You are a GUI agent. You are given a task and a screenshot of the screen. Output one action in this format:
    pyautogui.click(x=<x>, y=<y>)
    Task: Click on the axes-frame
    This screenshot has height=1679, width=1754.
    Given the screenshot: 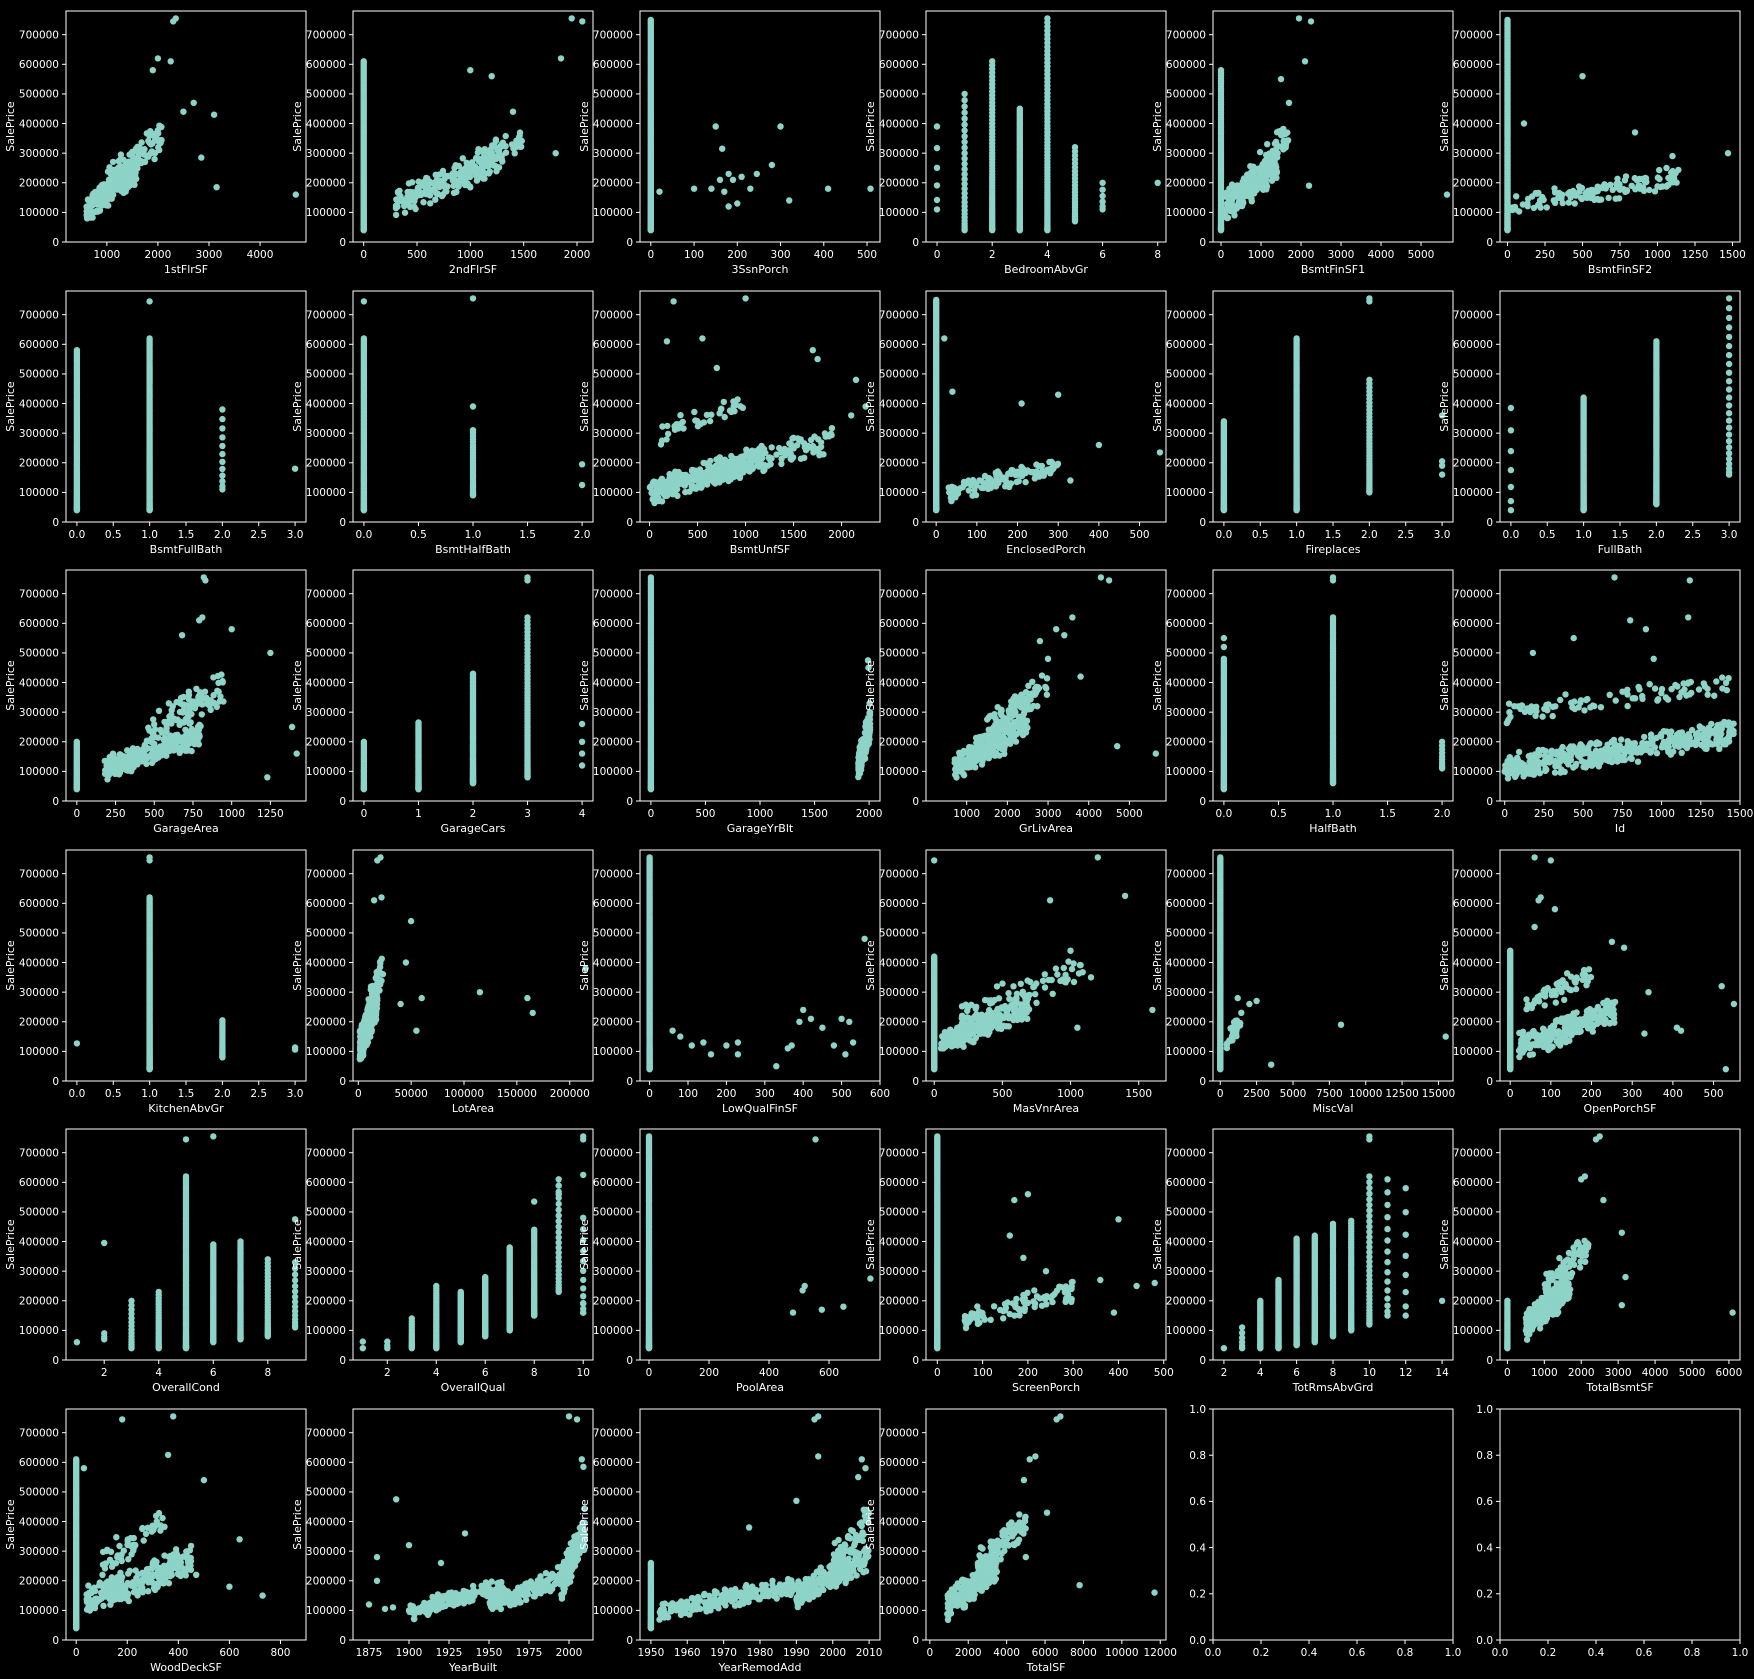 What is the action you would take?
    pyautogui.click(x=186, y=685)
    